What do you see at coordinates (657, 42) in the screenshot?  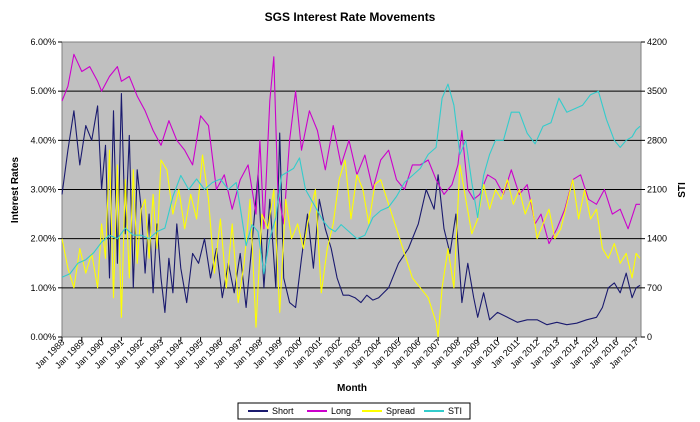 I see `y2-tick-label: 4200` at bounding box center [657, 42].